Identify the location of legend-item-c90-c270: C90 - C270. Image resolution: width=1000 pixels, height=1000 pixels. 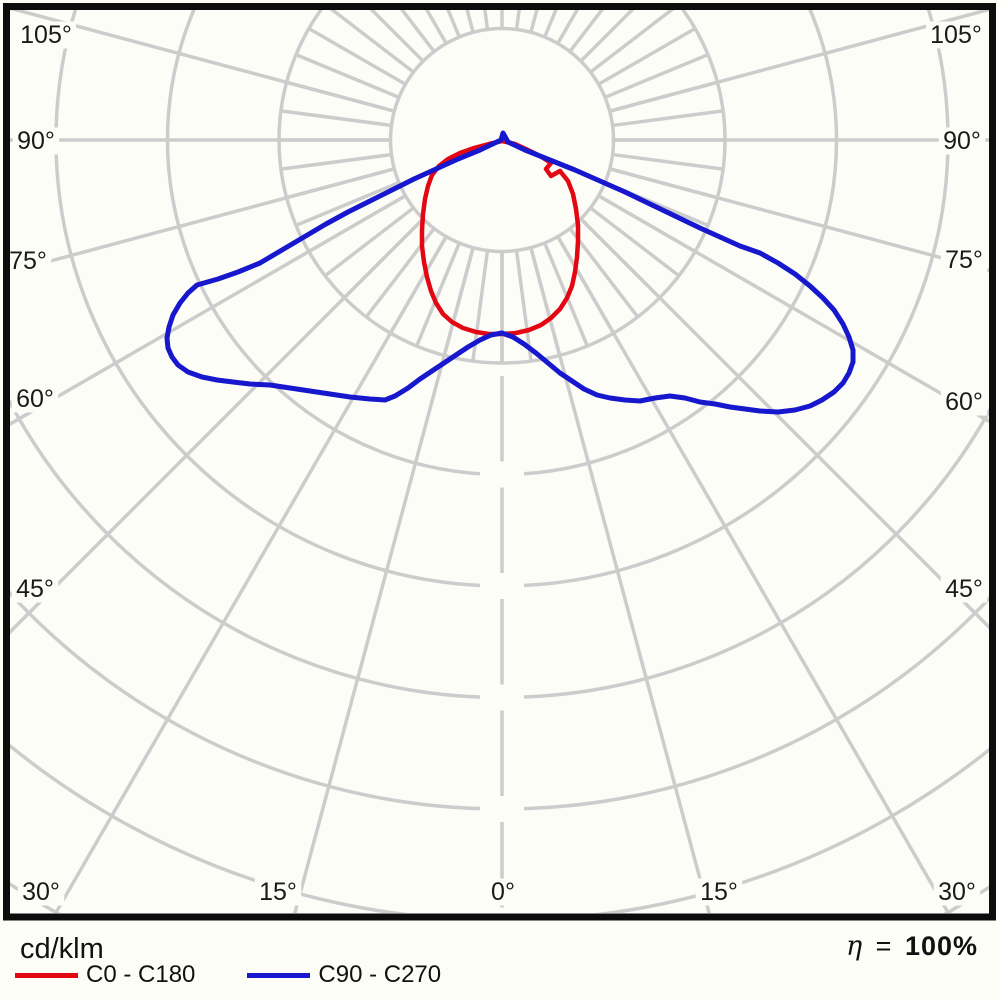
(344, 975).